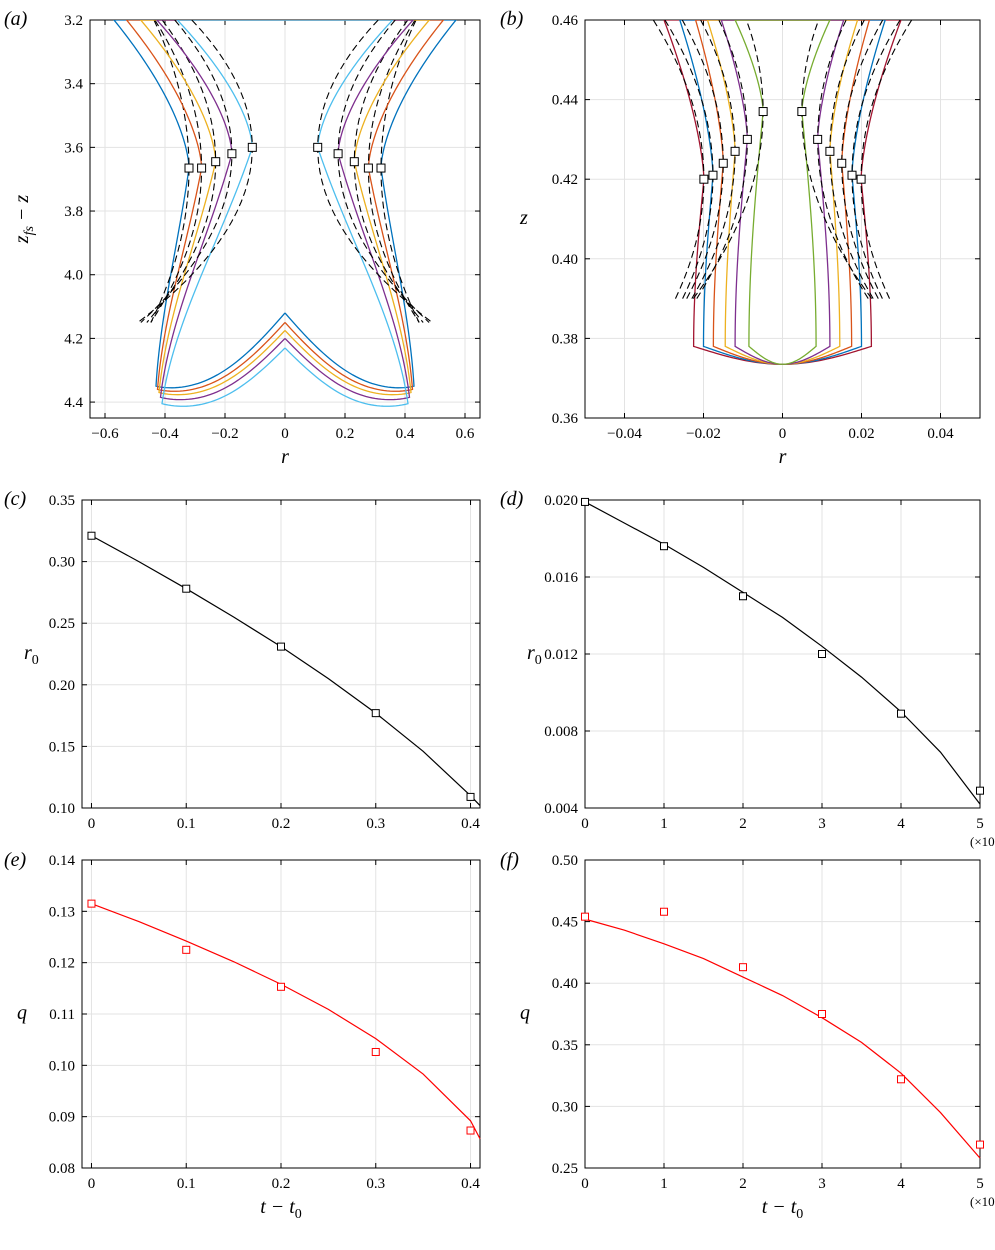 The image size is (995, 1250). I want to click on x-tick-label: 2, so click(743, 1184).